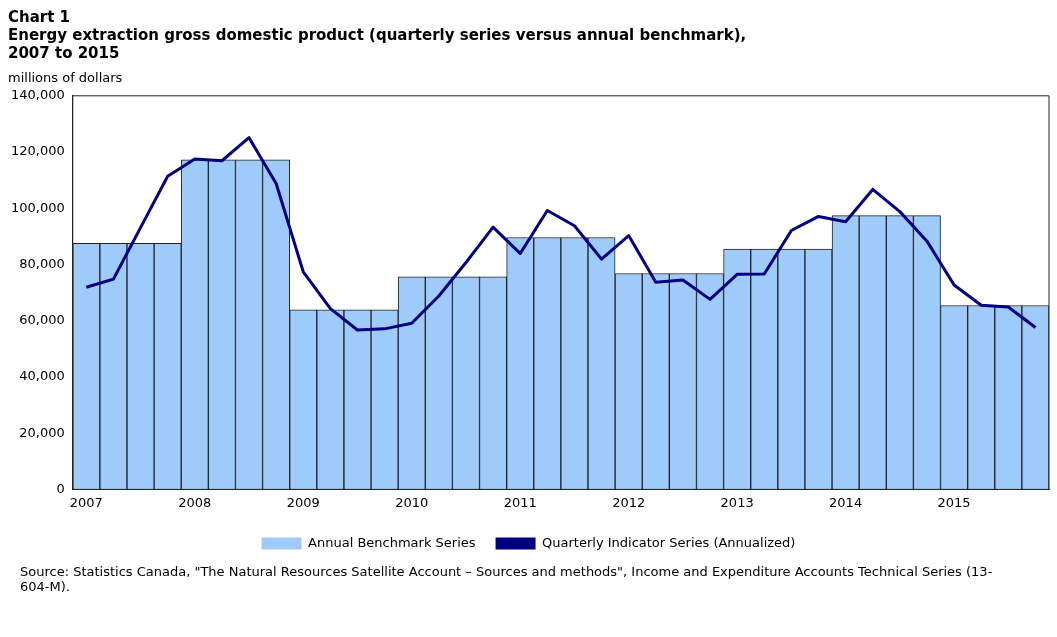 This screenshot has width=1057, height=637. Describe the element at coordinates (669, 542) in the screenshot. I see `legend-label: Quarterly Indicator Series (Annualized)` at that location.